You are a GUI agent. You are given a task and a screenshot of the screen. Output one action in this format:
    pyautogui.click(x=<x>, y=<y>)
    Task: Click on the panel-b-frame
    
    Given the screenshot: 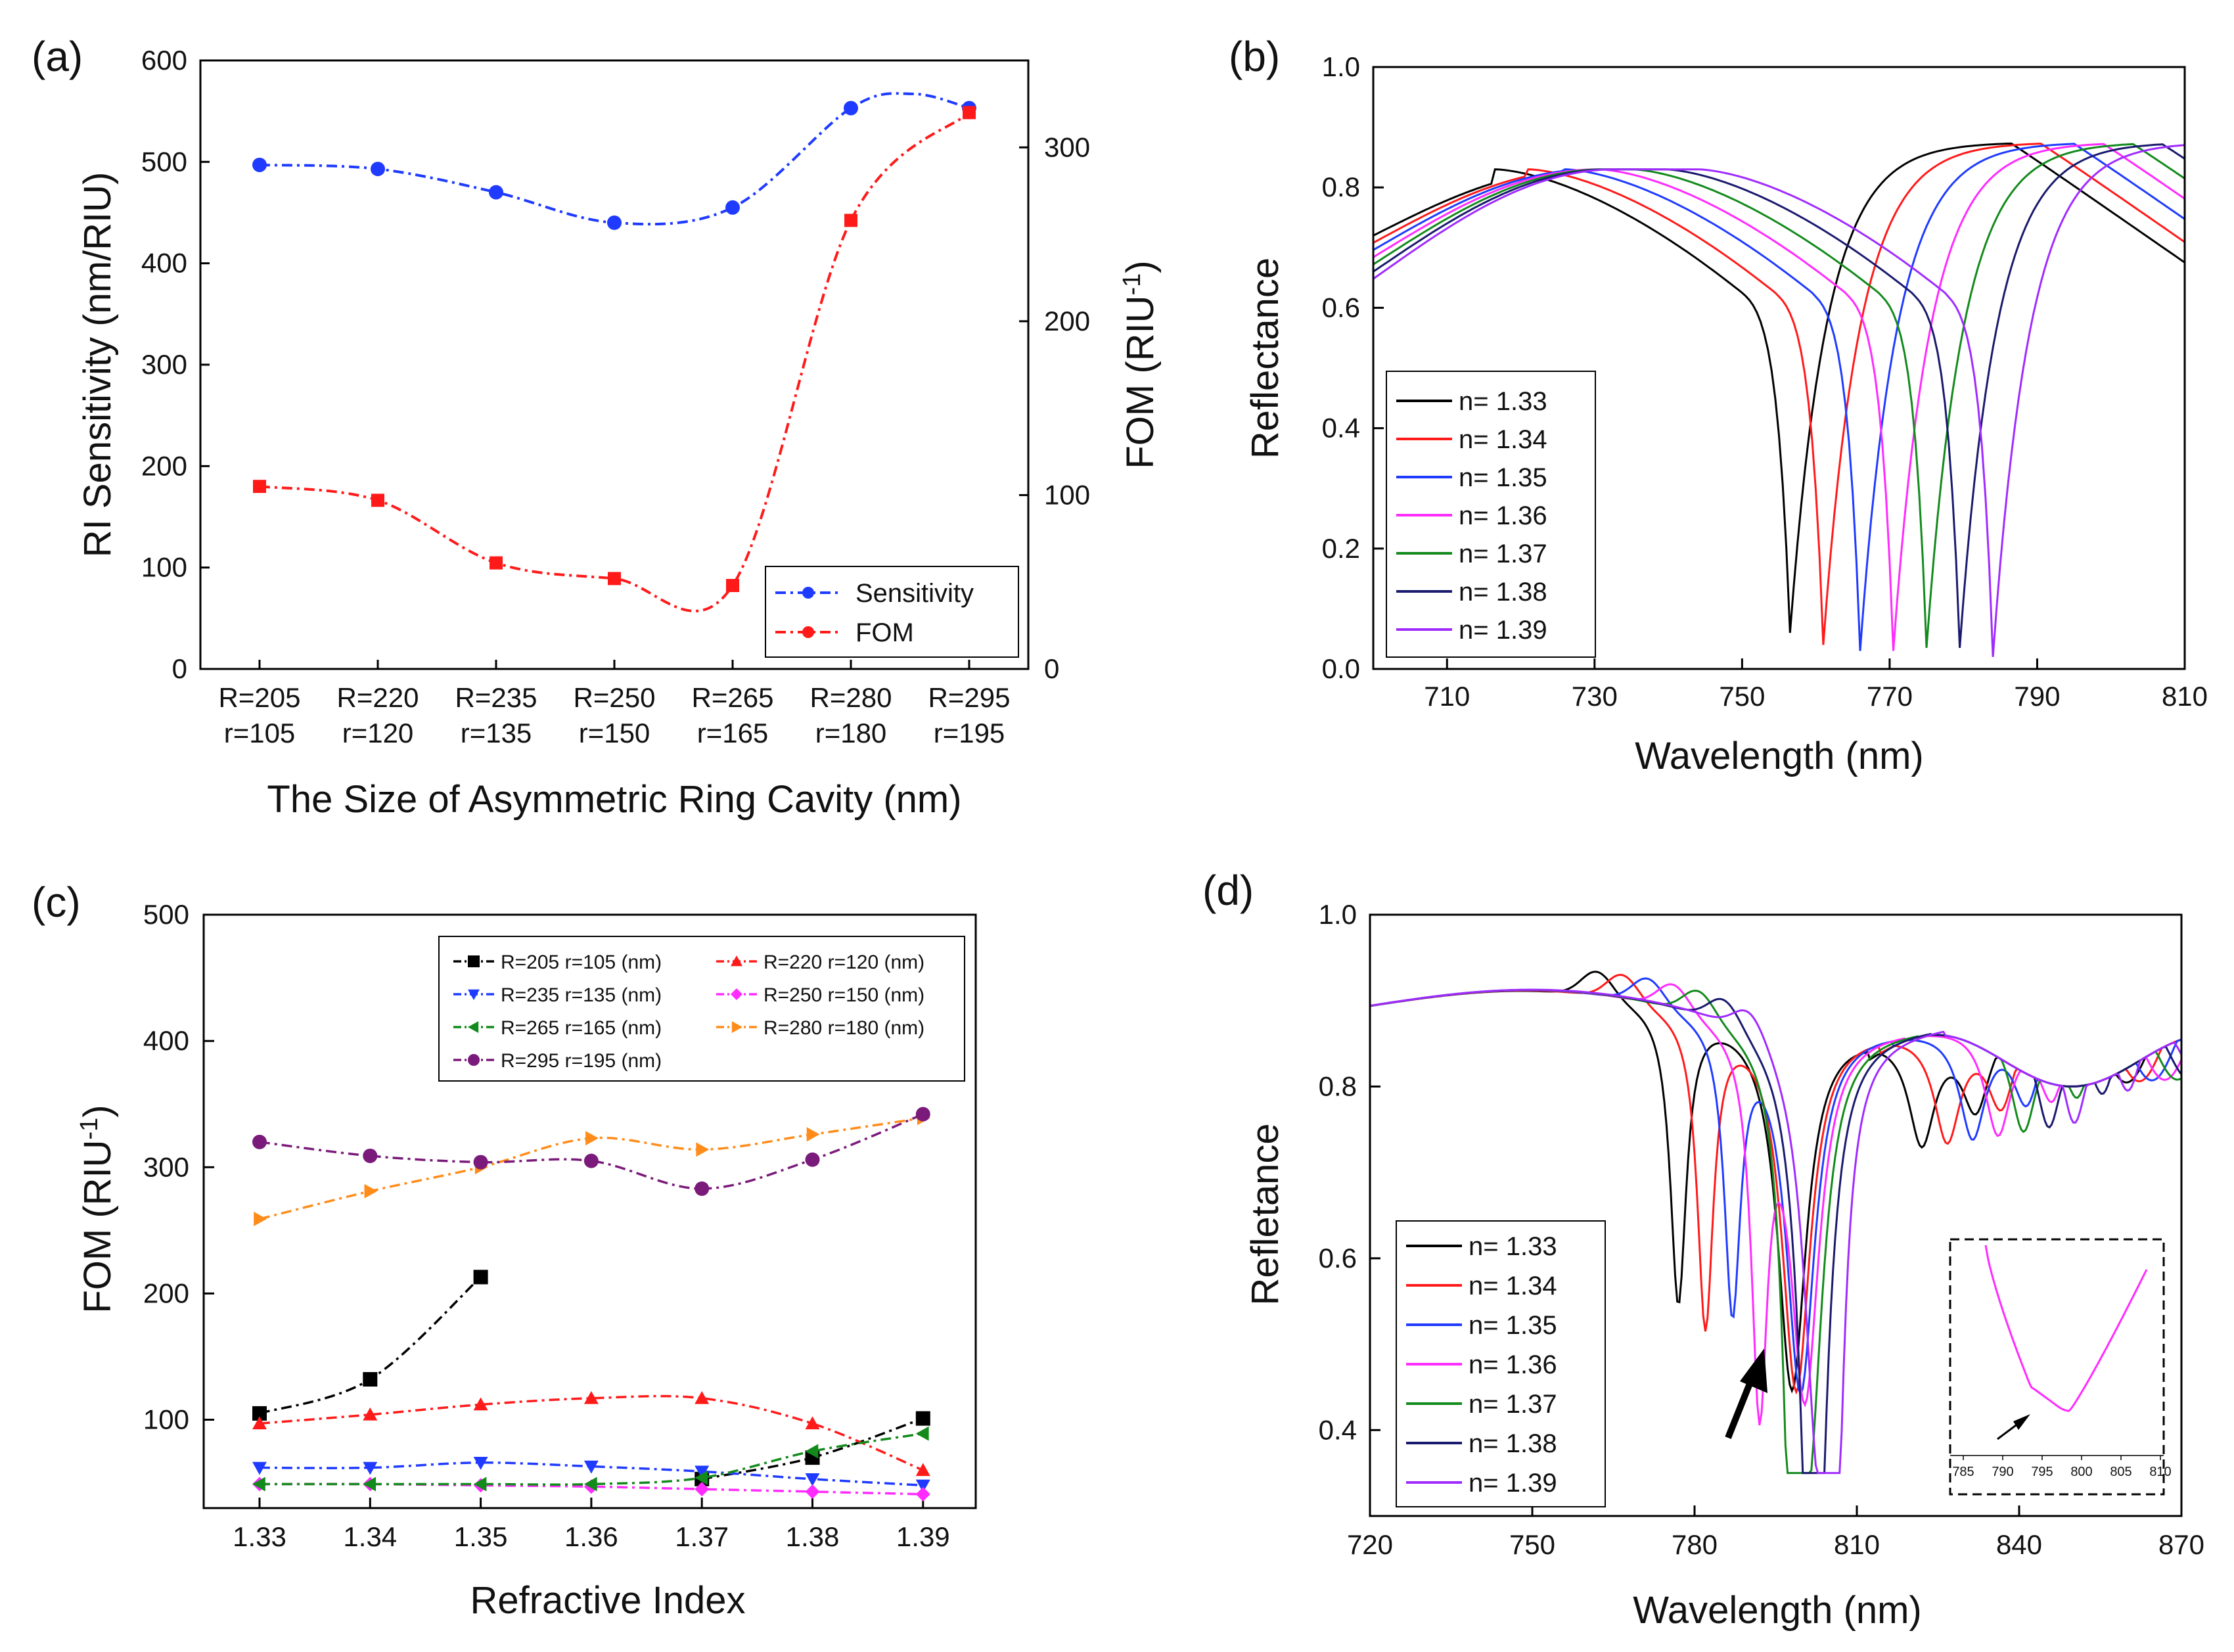 What is the action you would take?
    pyautogui.click(x=1779, y=368)
    